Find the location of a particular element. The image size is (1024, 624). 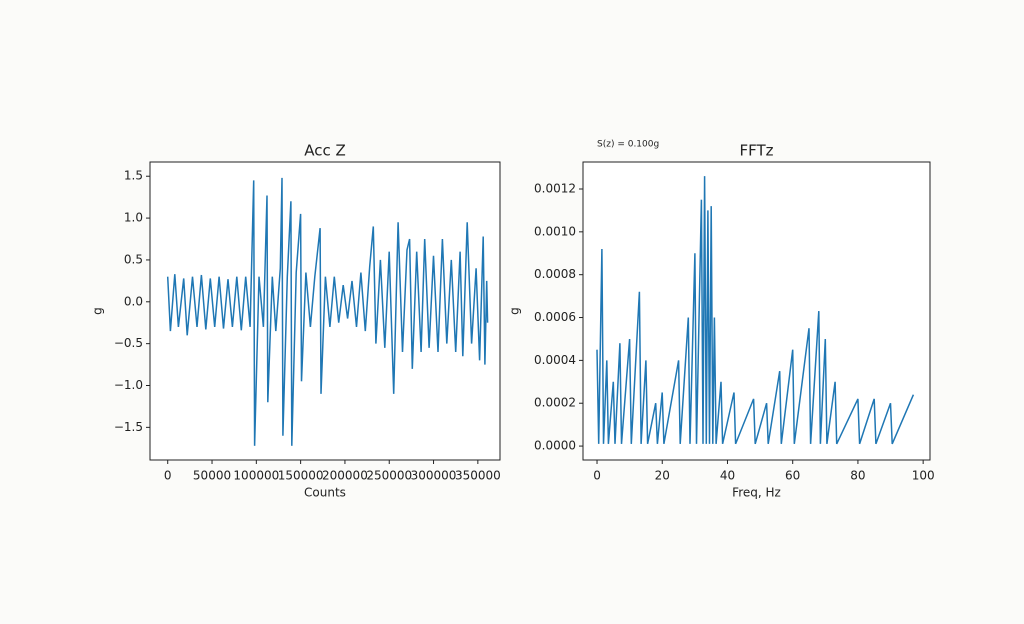

x-tick-label: 350000 is located at coordinates (478, 476).